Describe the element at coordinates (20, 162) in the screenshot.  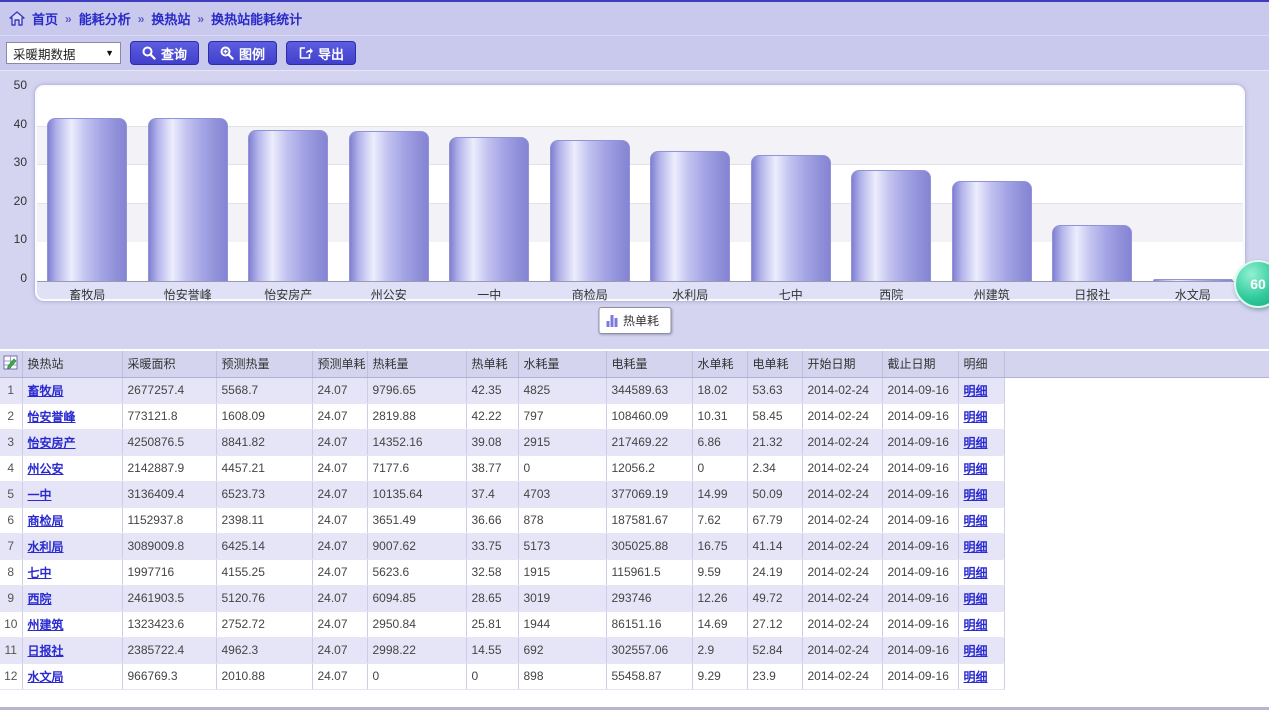
I see `y-axis-tick: 30` at that location.